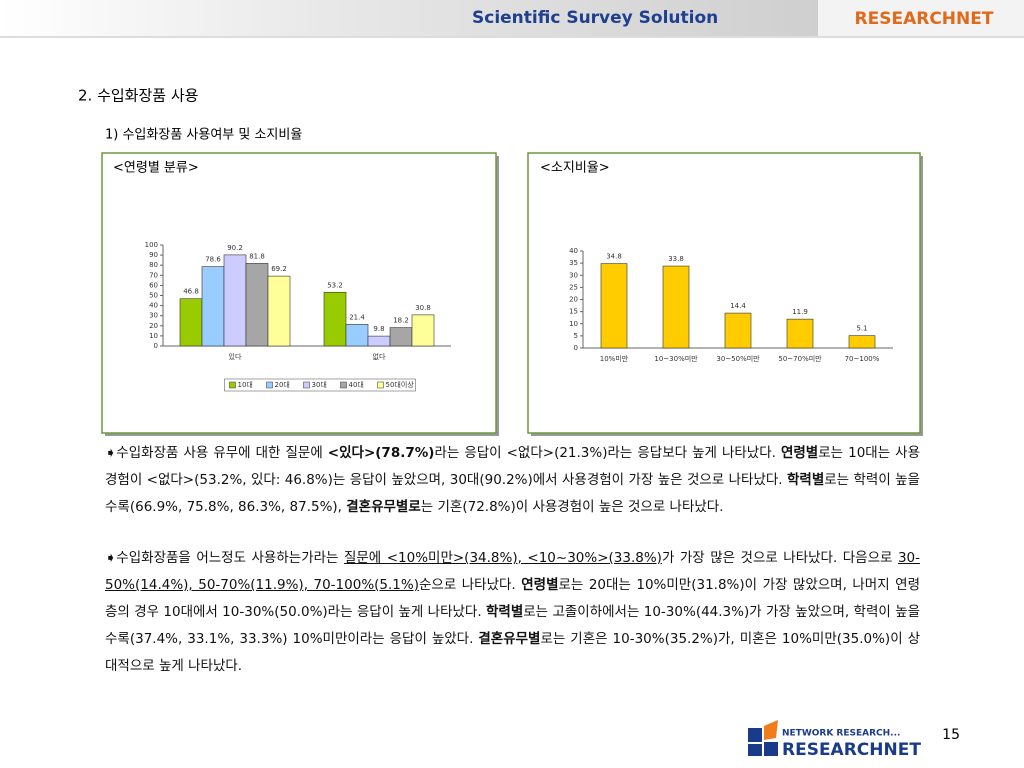  I want to click on y-tick-label: 5, so click(576, 336).